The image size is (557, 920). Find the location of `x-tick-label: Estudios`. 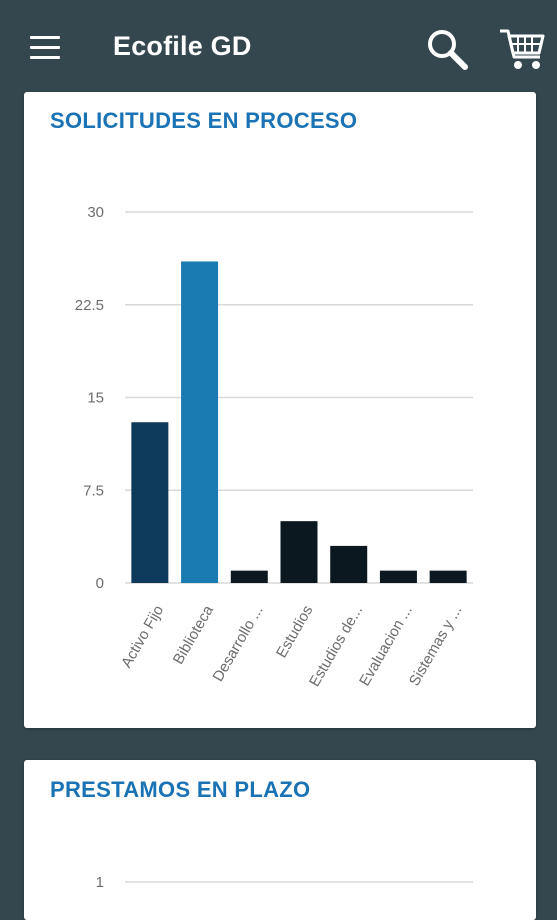

x-tick-label: Estudios is located at coordinates (294, 632).